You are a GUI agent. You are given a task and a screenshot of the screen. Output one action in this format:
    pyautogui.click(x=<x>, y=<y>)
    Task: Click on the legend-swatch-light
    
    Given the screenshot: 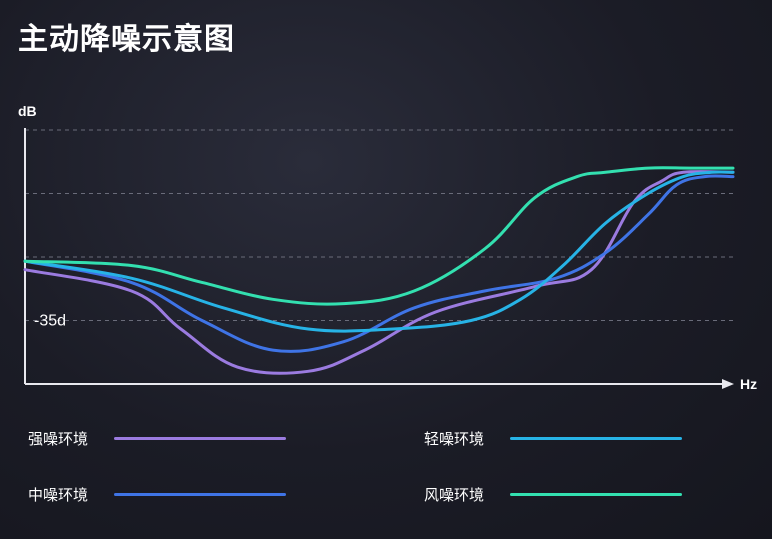 What is the action you would take?
    pyautogui.click(x=596, y=438)
    